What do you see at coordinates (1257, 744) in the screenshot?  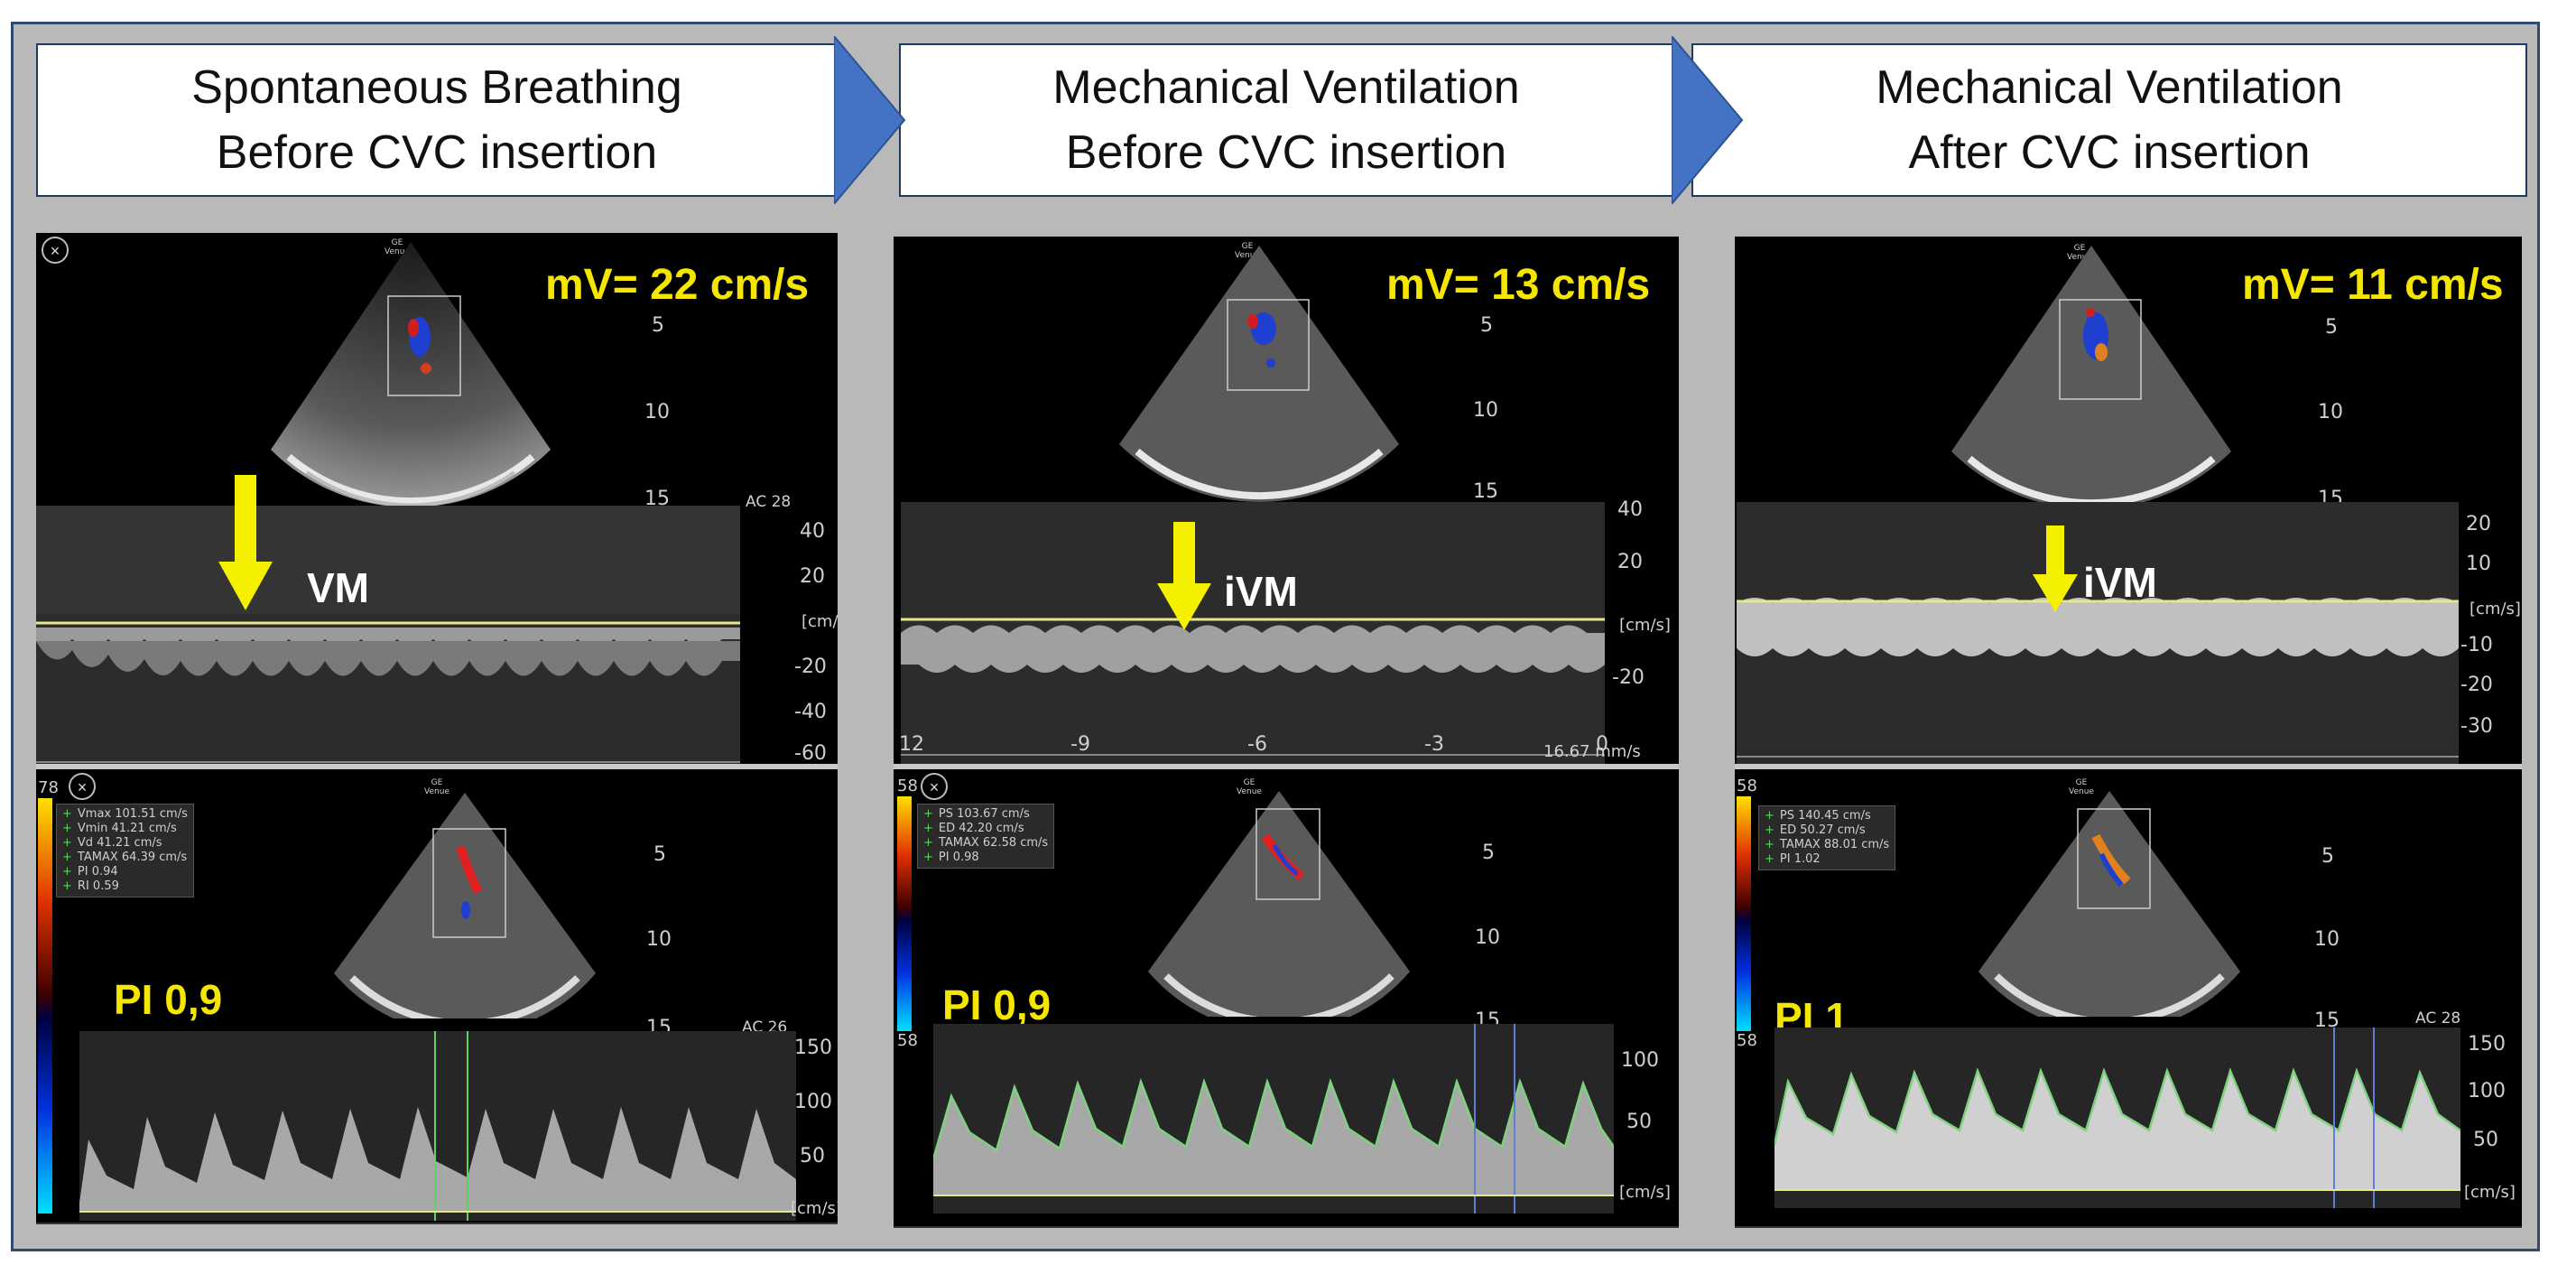 I see `time-tick: -6` at bounding box center [1257, 744].